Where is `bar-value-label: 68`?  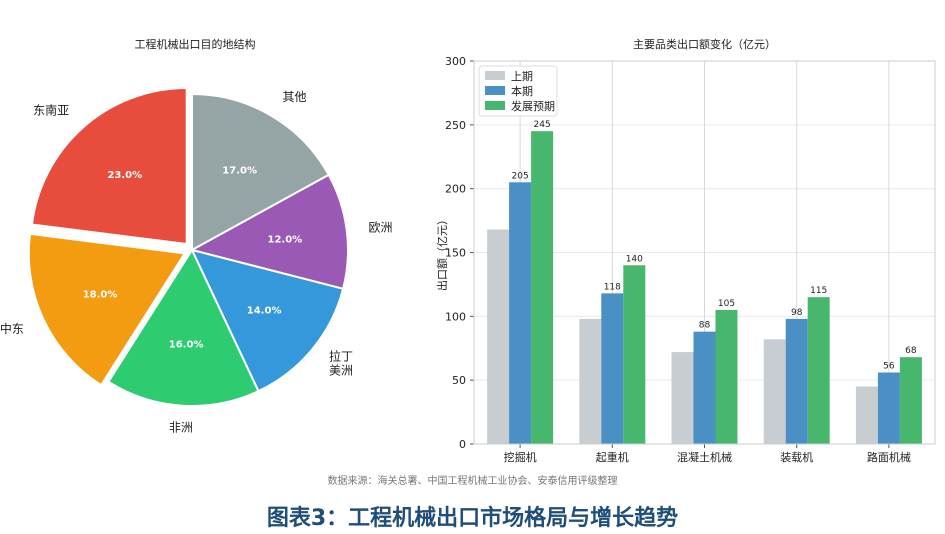 bar-value-label: 68 is located at coordinates (911, 351).